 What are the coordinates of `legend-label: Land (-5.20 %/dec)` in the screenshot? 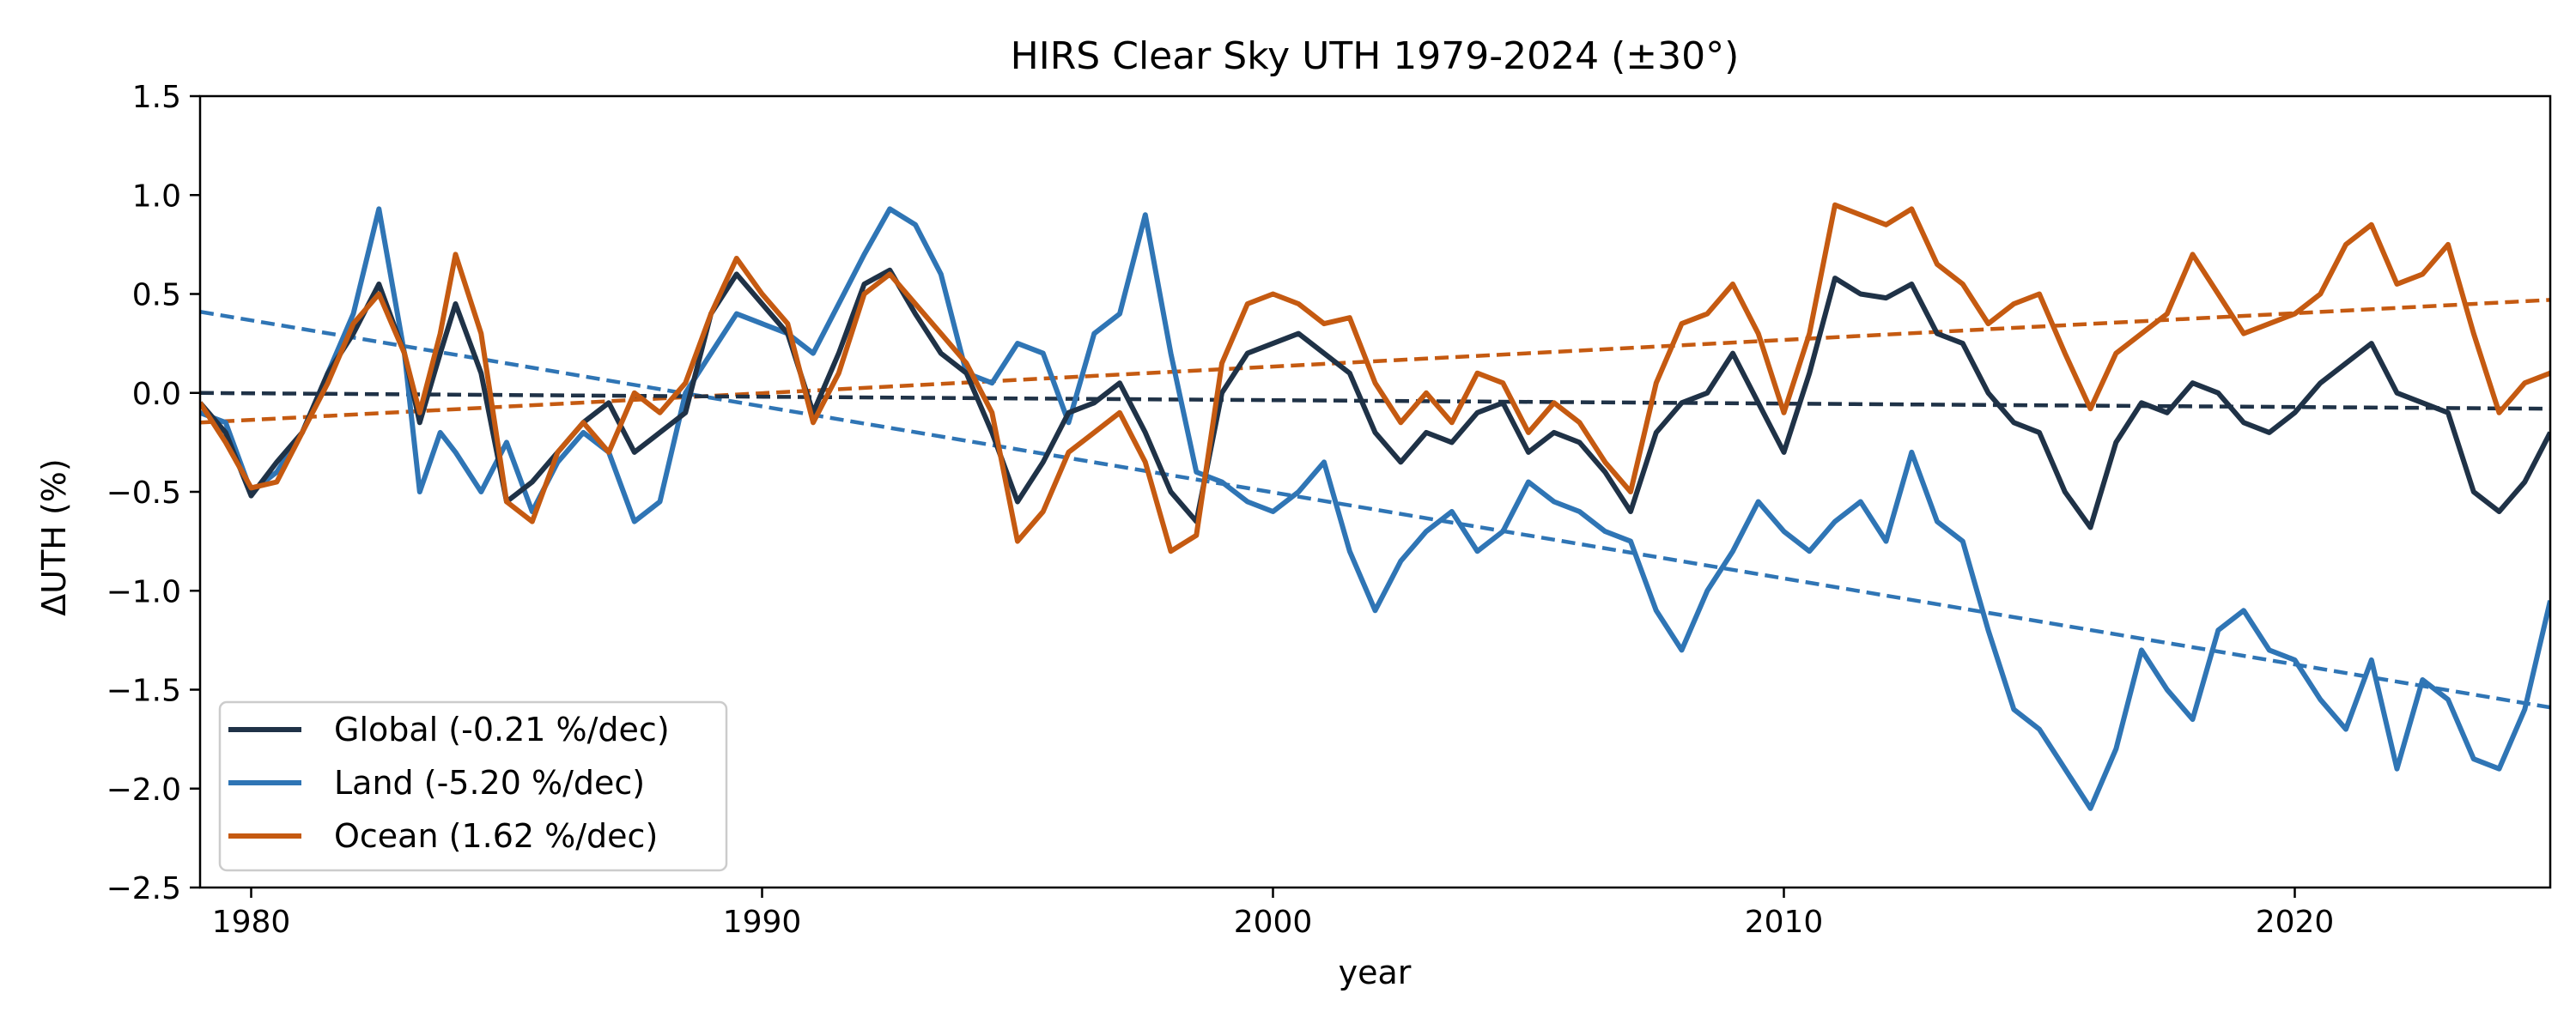 It's located at (490, 783).